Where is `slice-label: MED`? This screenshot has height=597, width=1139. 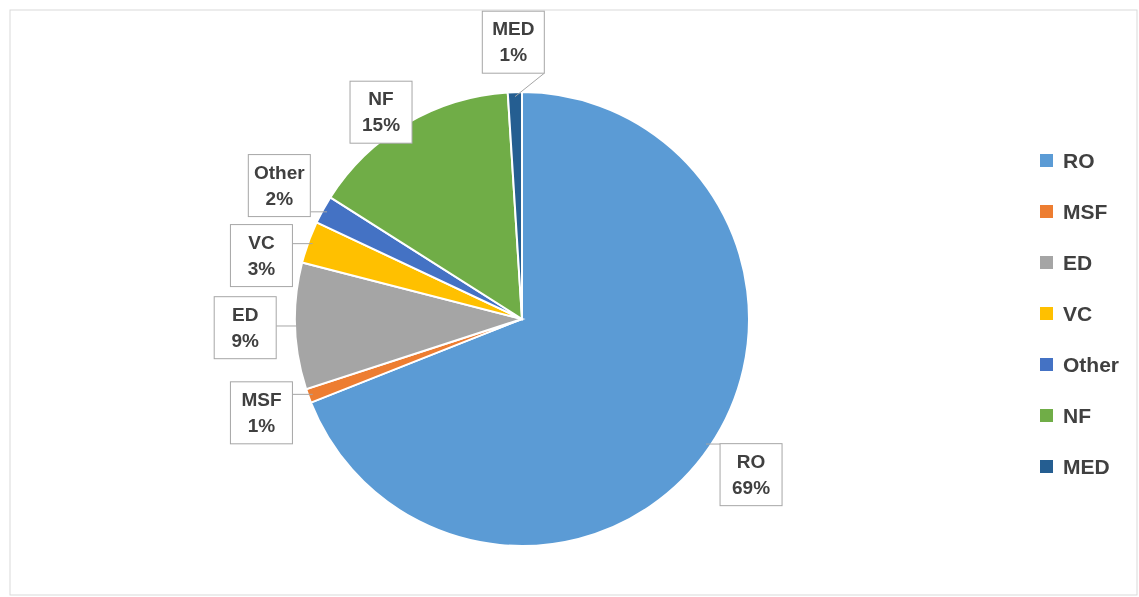 slice-label: MED is located at coordinates (513, 29).